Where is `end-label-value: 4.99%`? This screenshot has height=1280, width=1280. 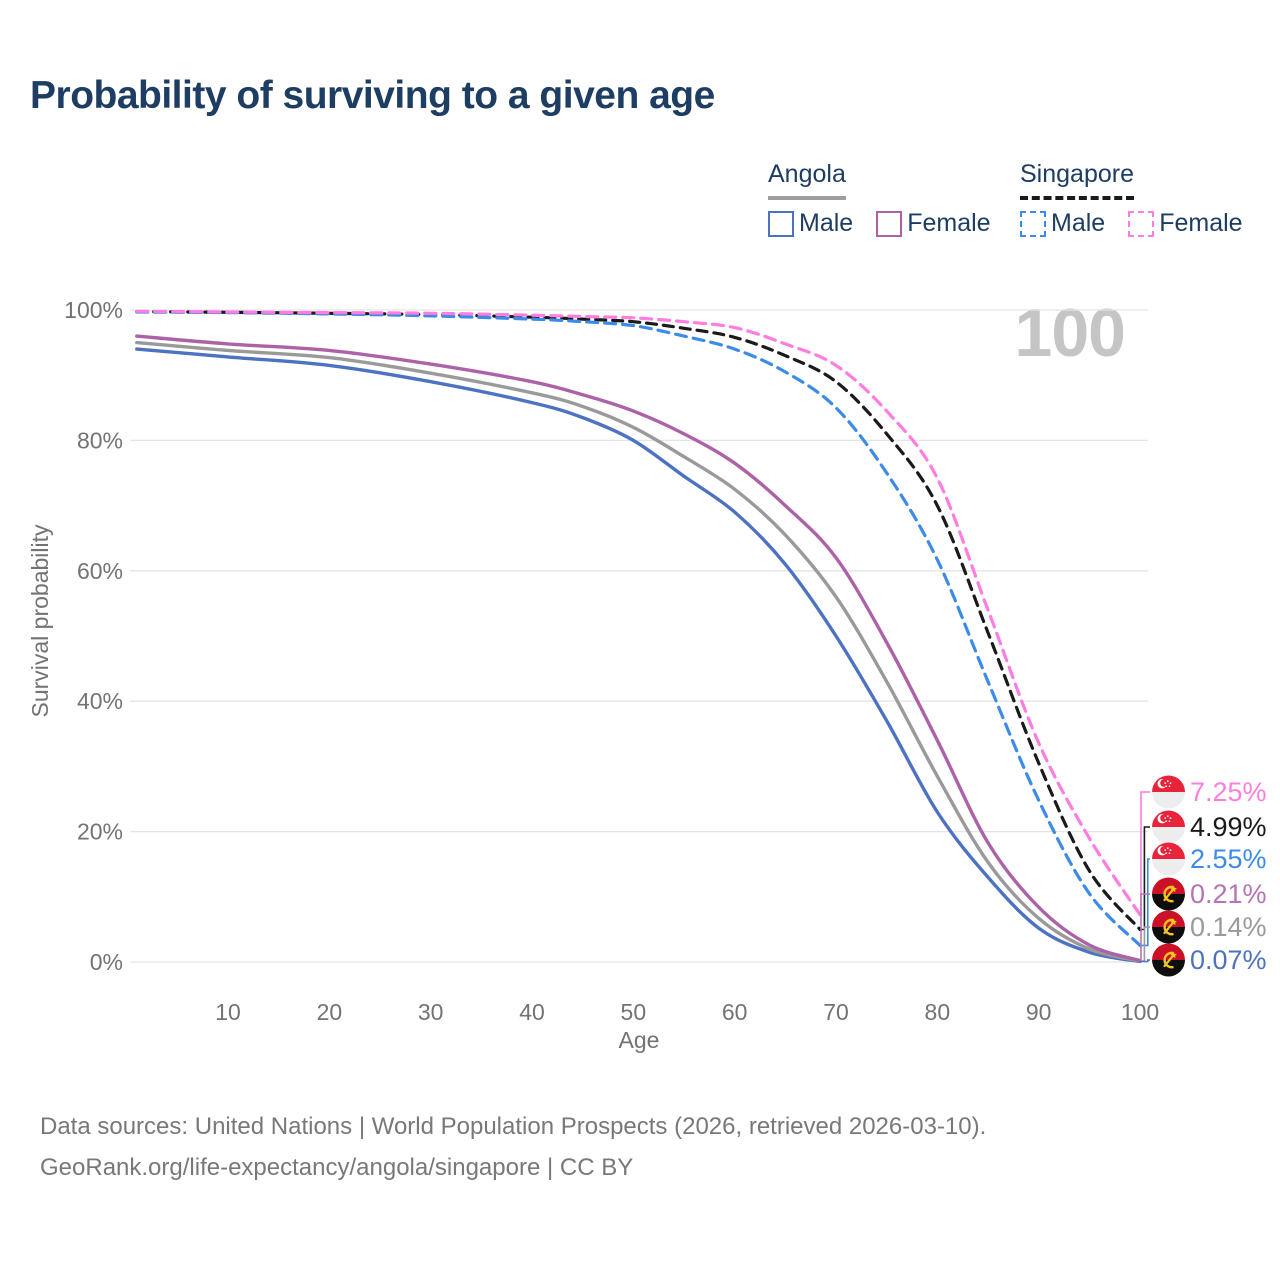 end-label-value: 4.99% is located at coordinates (1228, 827).